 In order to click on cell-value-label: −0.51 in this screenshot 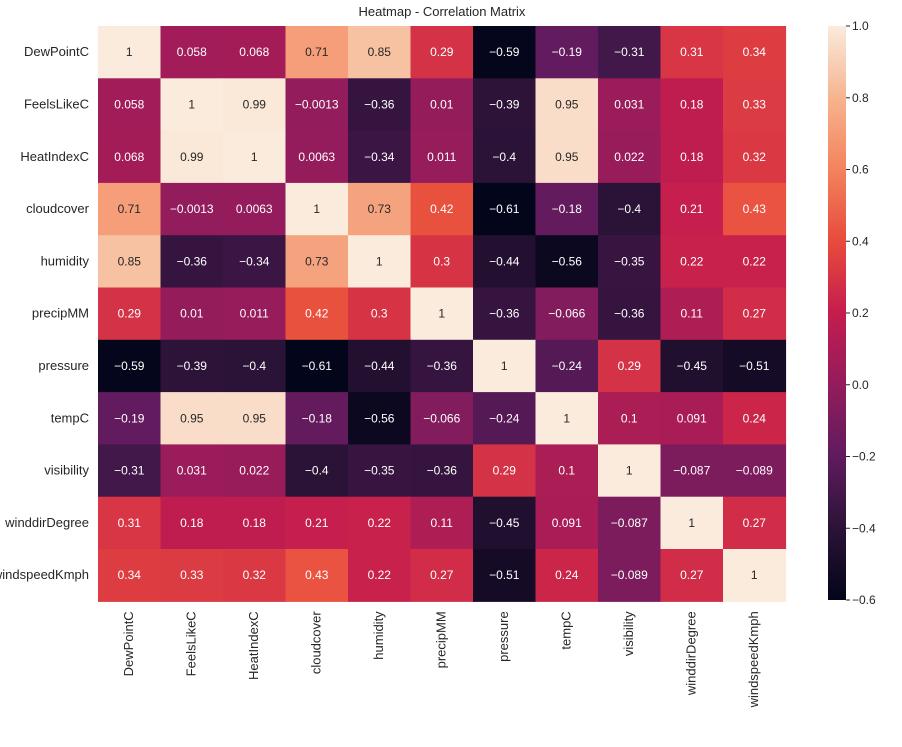, I will do `click(504, 575)`.